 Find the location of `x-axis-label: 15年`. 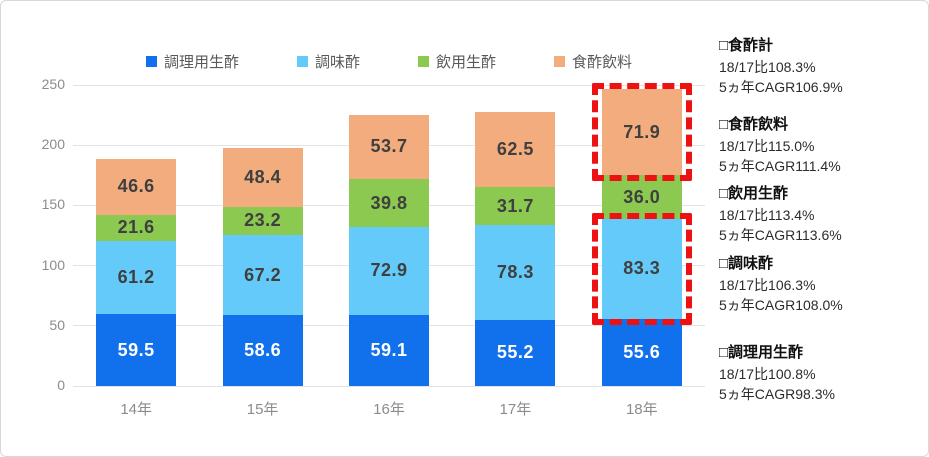

x-axis-label: 15年 is located at coordinates (262, 409).